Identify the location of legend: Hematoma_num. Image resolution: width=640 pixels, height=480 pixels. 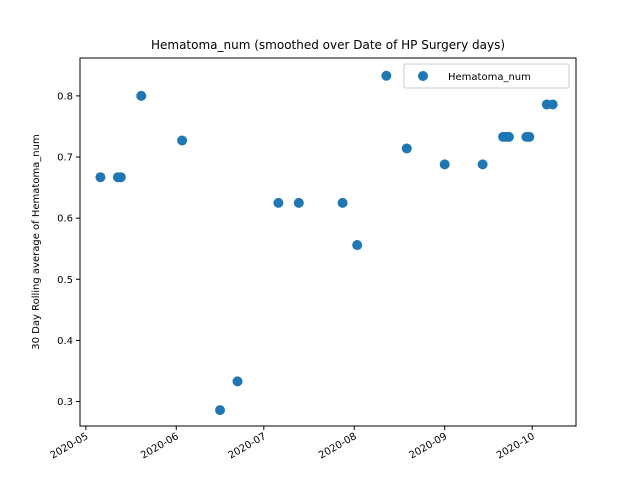
(486, 76).